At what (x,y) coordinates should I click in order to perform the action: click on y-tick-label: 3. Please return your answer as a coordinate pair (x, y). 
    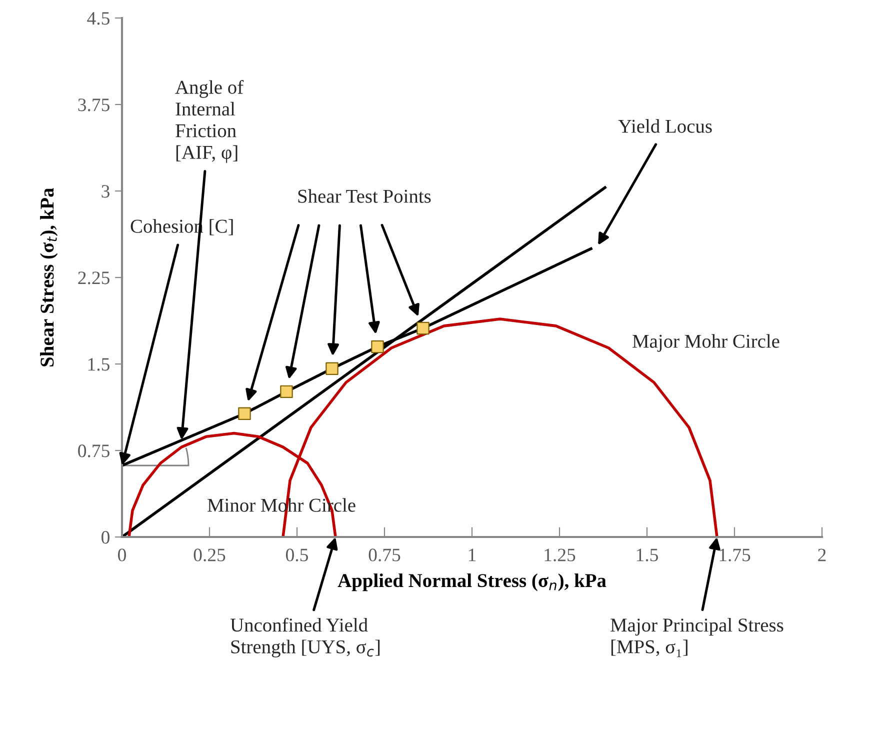
    Looking at the image, I should click on (106, 191).